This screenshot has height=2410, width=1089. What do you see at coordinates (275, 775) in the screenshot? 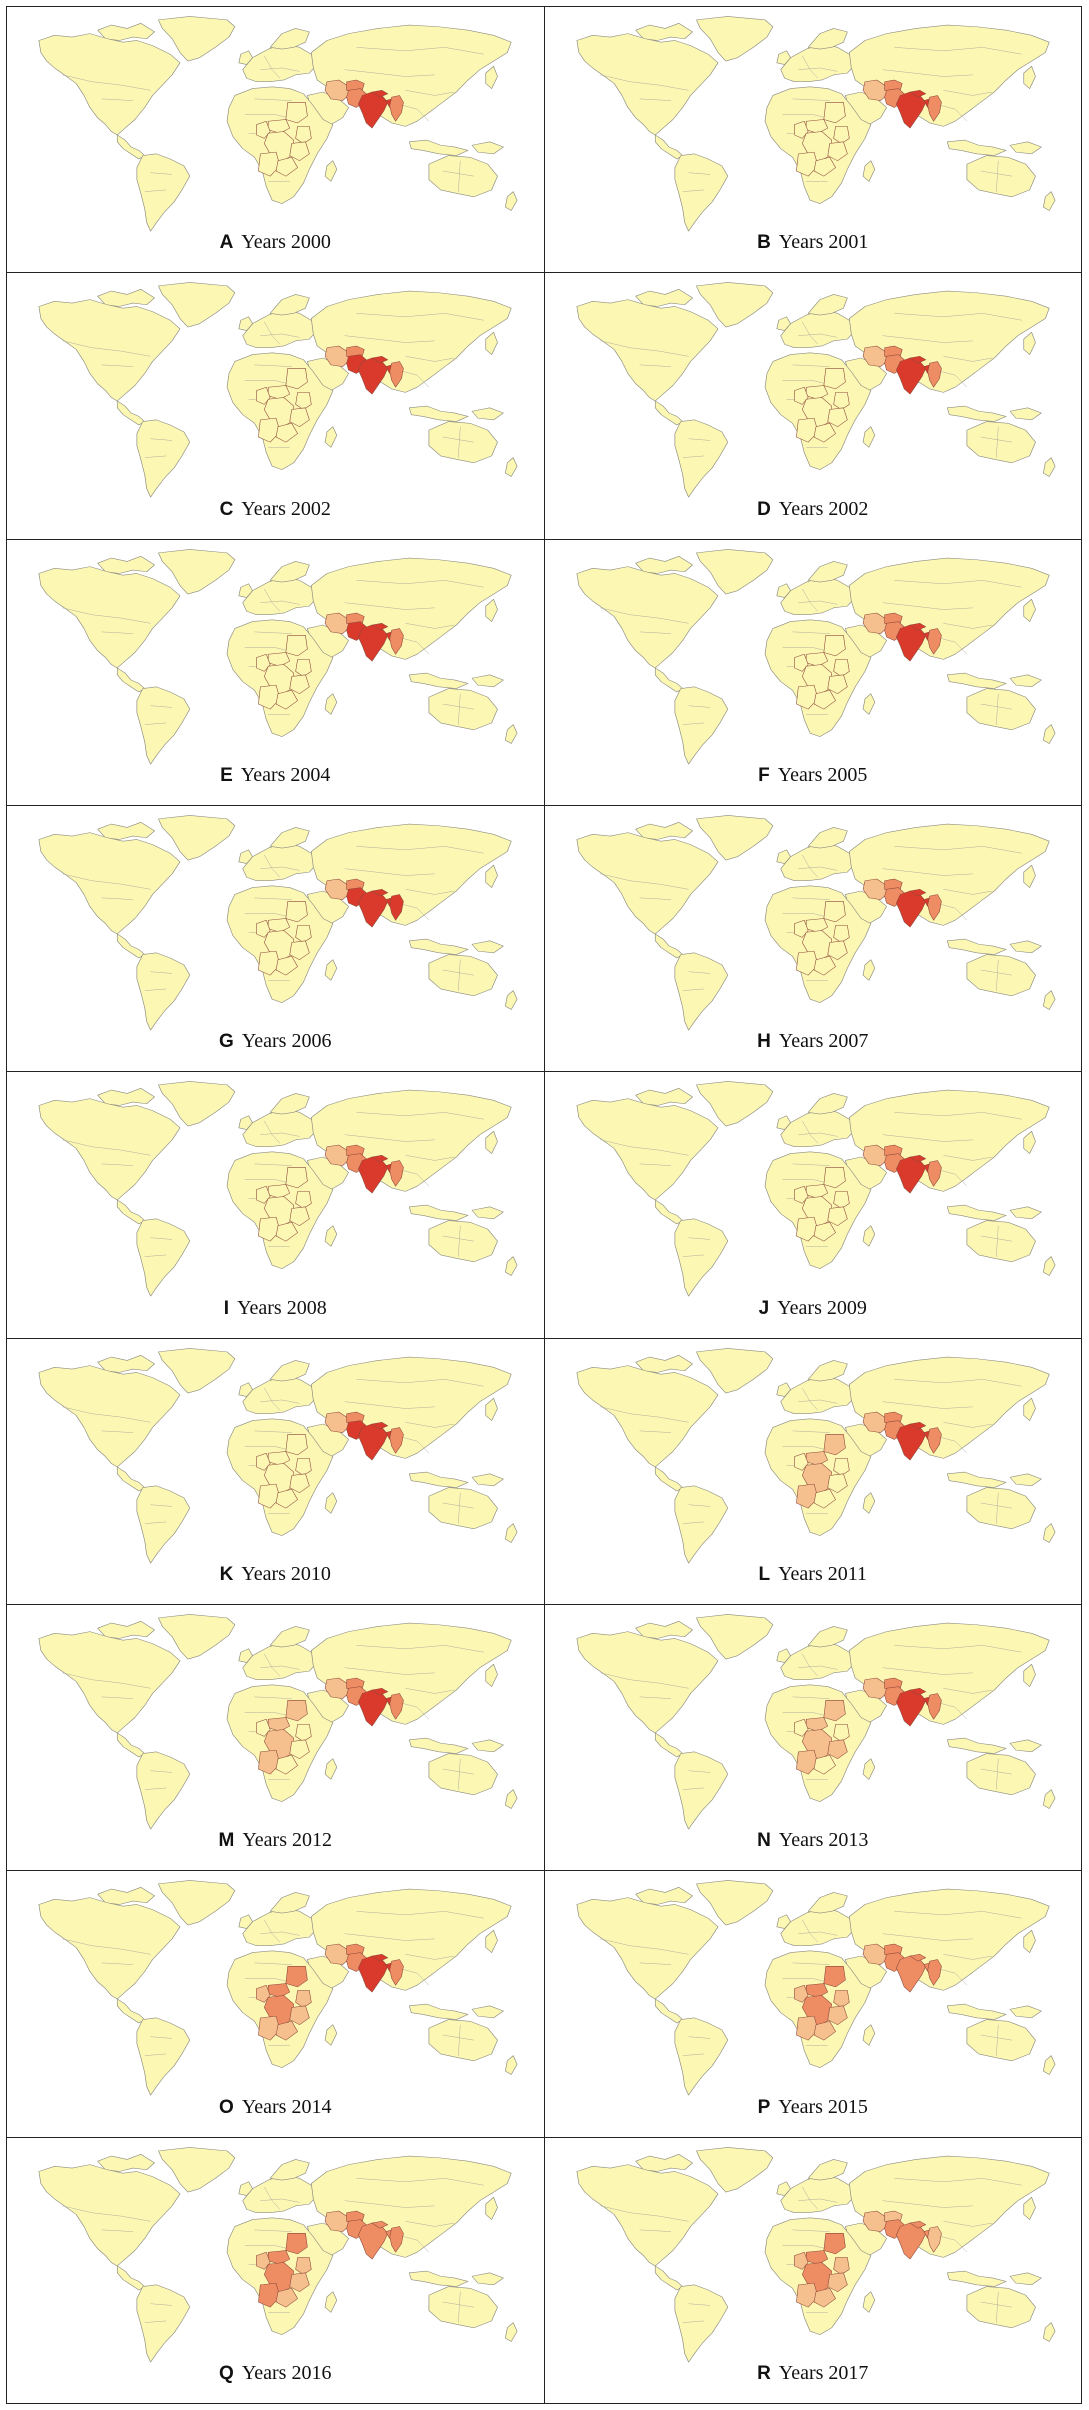
I see `panel-caption: E Years 2004` at bounding box center [275, 775].